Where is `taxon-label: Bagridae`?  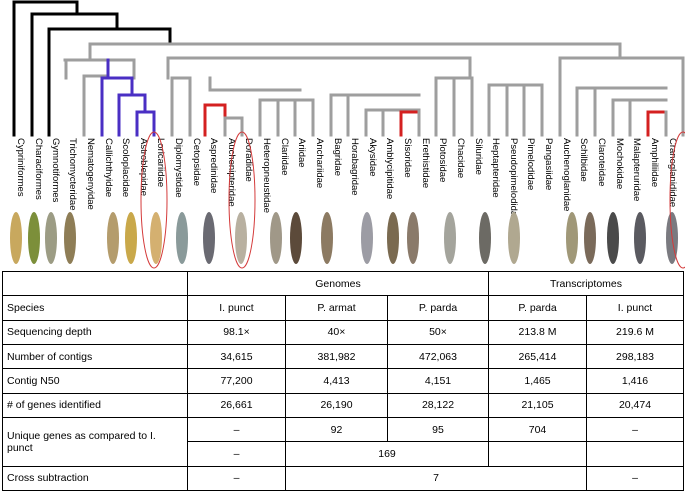
taxon-label: Bagridae is located at coordinates (337, 157).